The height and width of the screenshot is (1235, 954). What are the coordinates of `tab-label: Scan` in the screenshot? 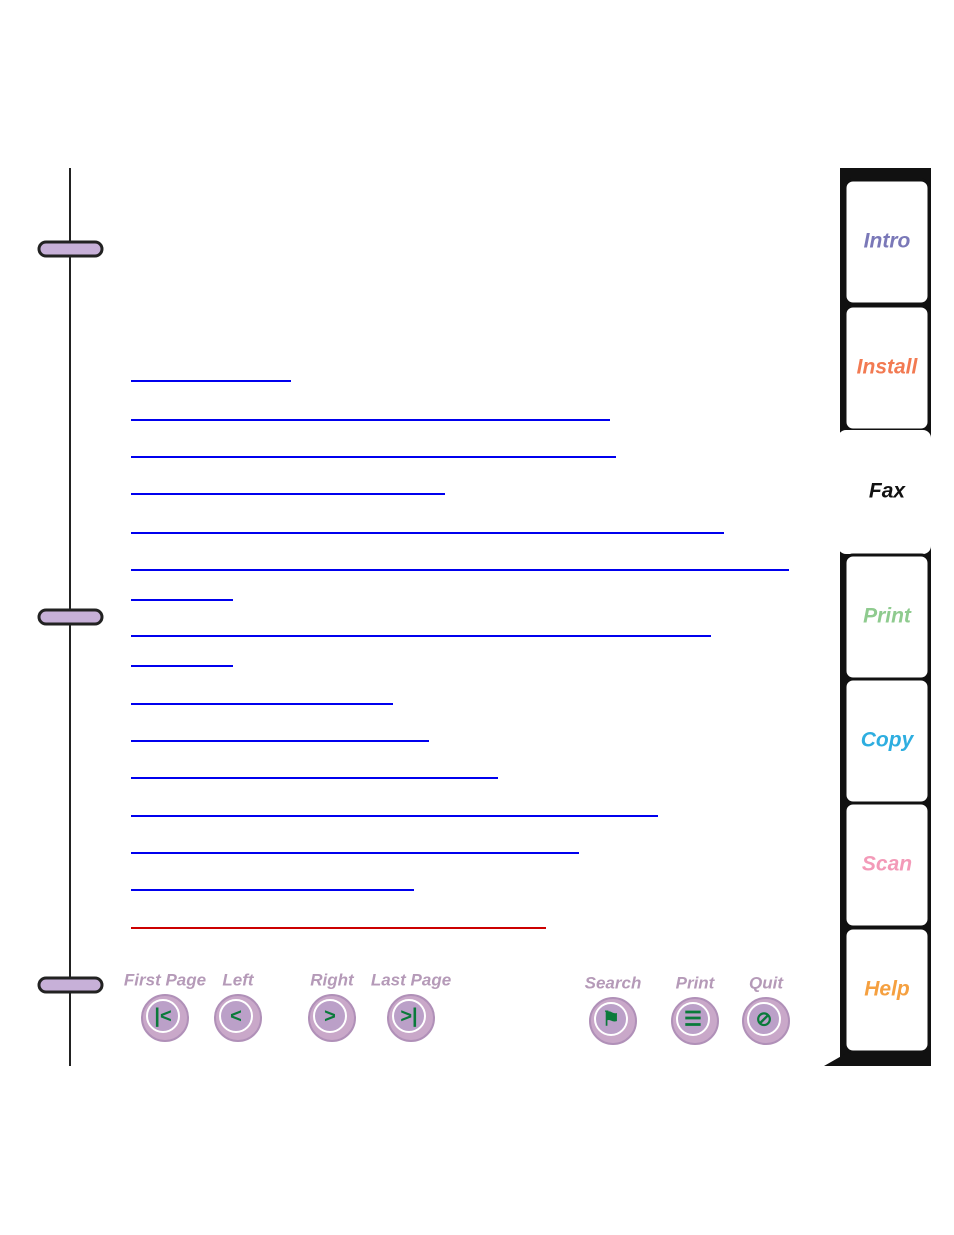 It's located at (887, 864).